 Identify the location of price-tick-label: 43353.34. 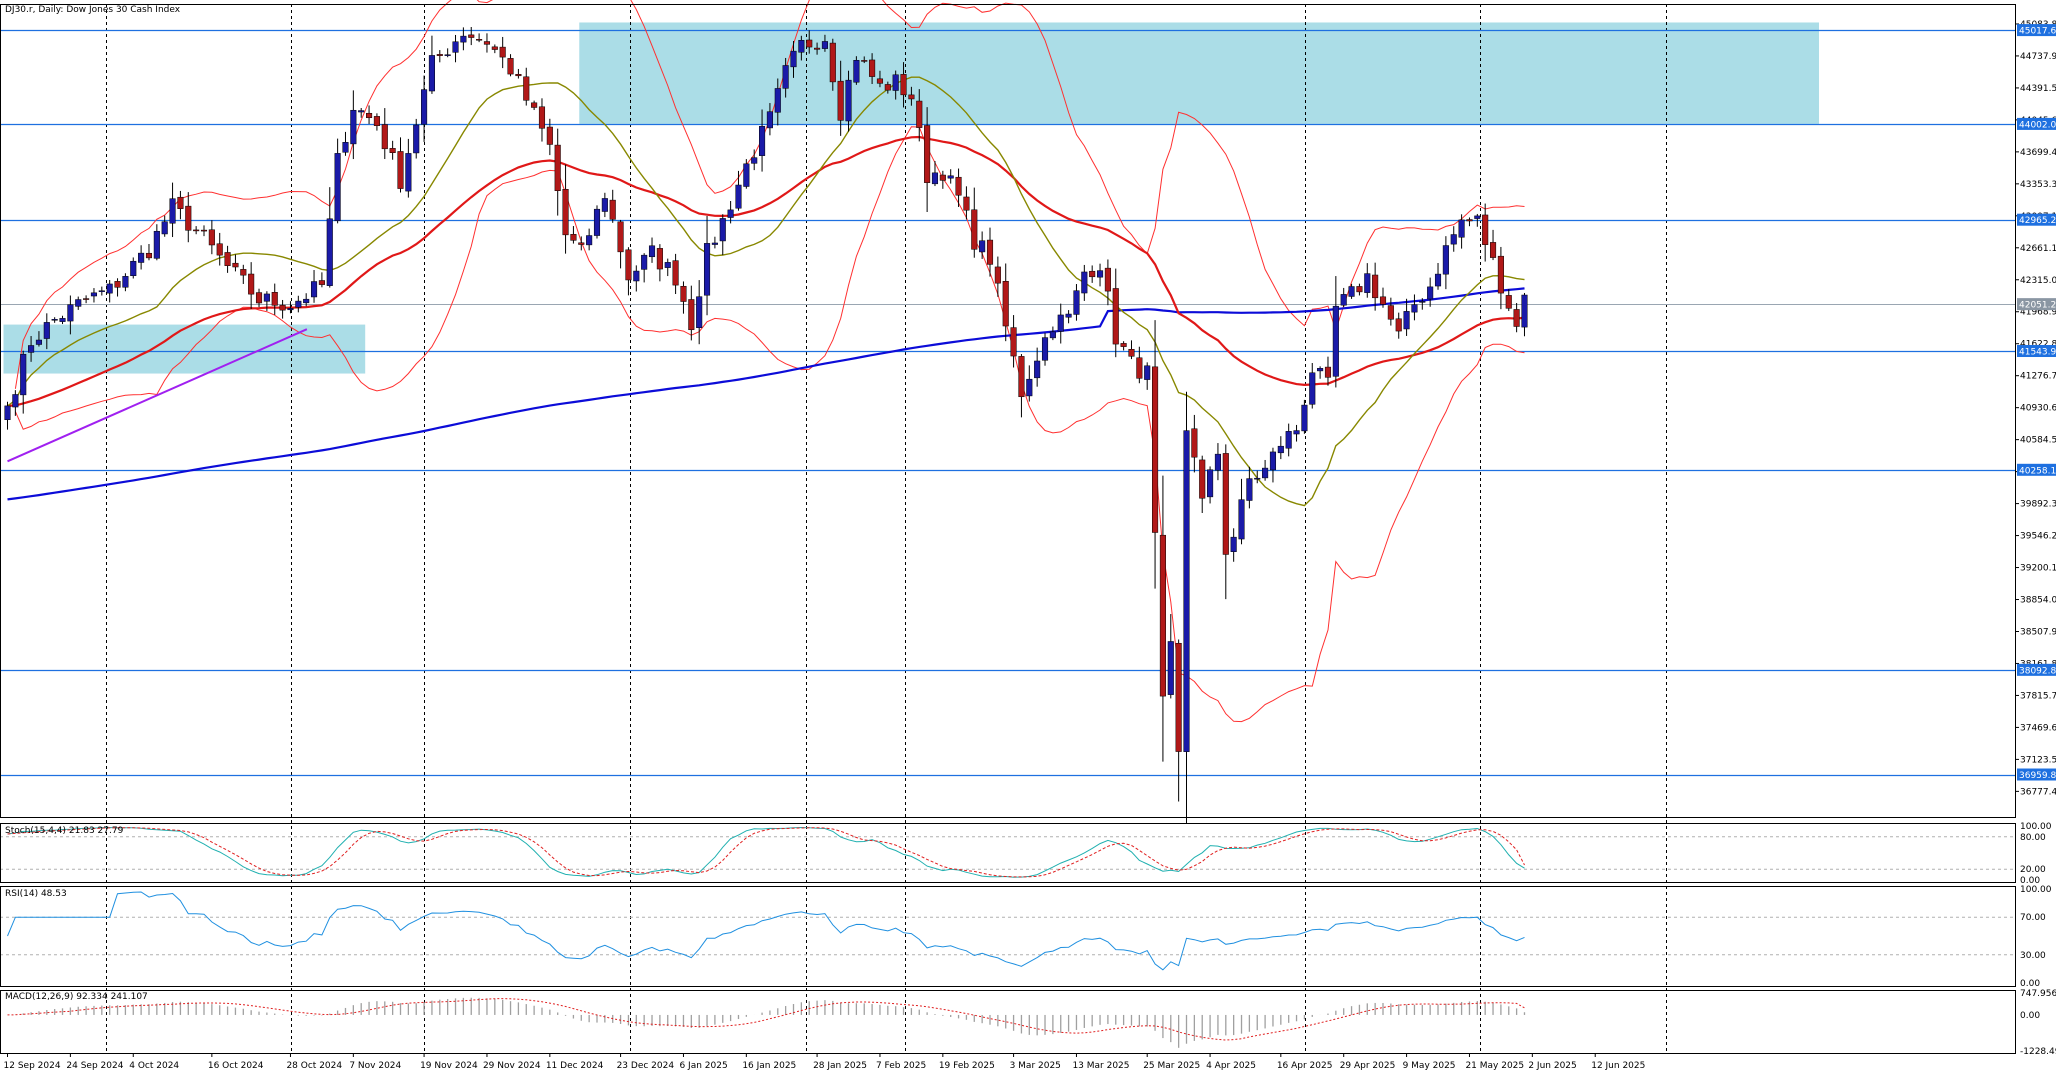
(2038, 185).